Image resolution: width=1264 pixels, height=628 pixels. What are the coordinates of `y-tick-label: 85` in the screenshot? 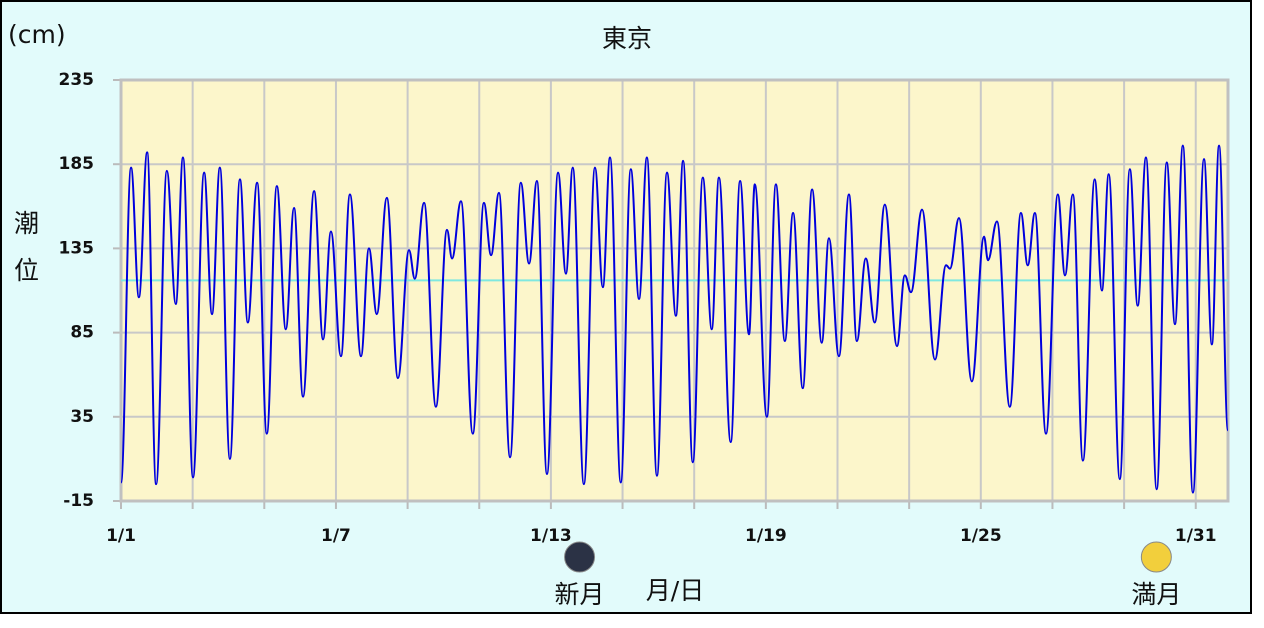 It's located at (82, 333).